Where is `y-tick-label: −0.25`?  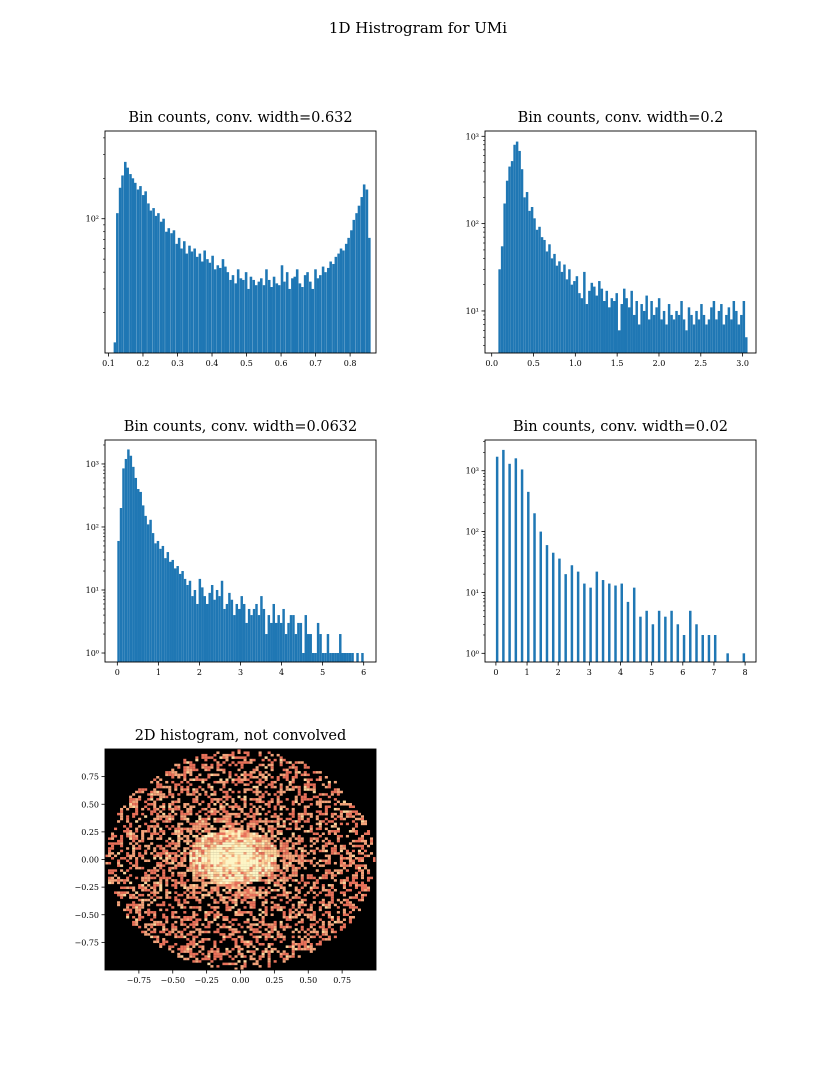 y-tick-label: −0.25 is located at coordinates (86, 887).